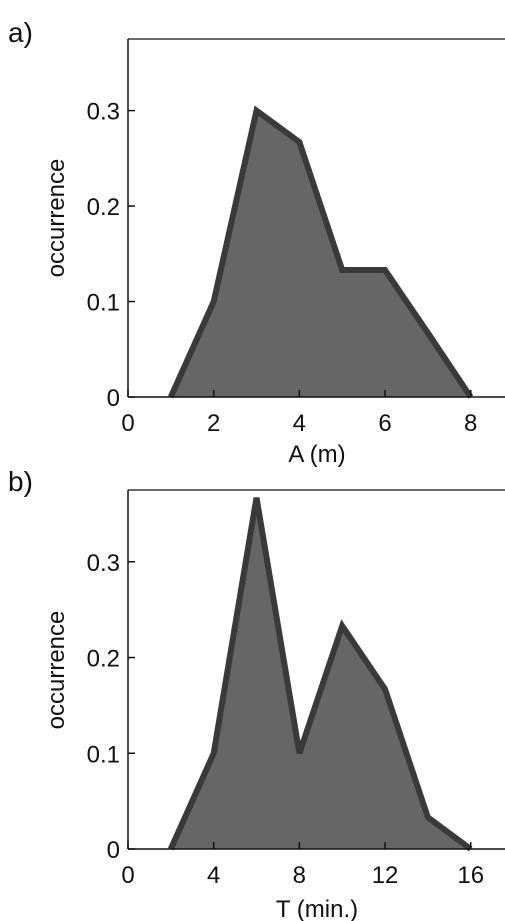  Describe the element at coordinates (213, 423) in the screenshot. I see `x-tick-label-a-1: 2` at that location.